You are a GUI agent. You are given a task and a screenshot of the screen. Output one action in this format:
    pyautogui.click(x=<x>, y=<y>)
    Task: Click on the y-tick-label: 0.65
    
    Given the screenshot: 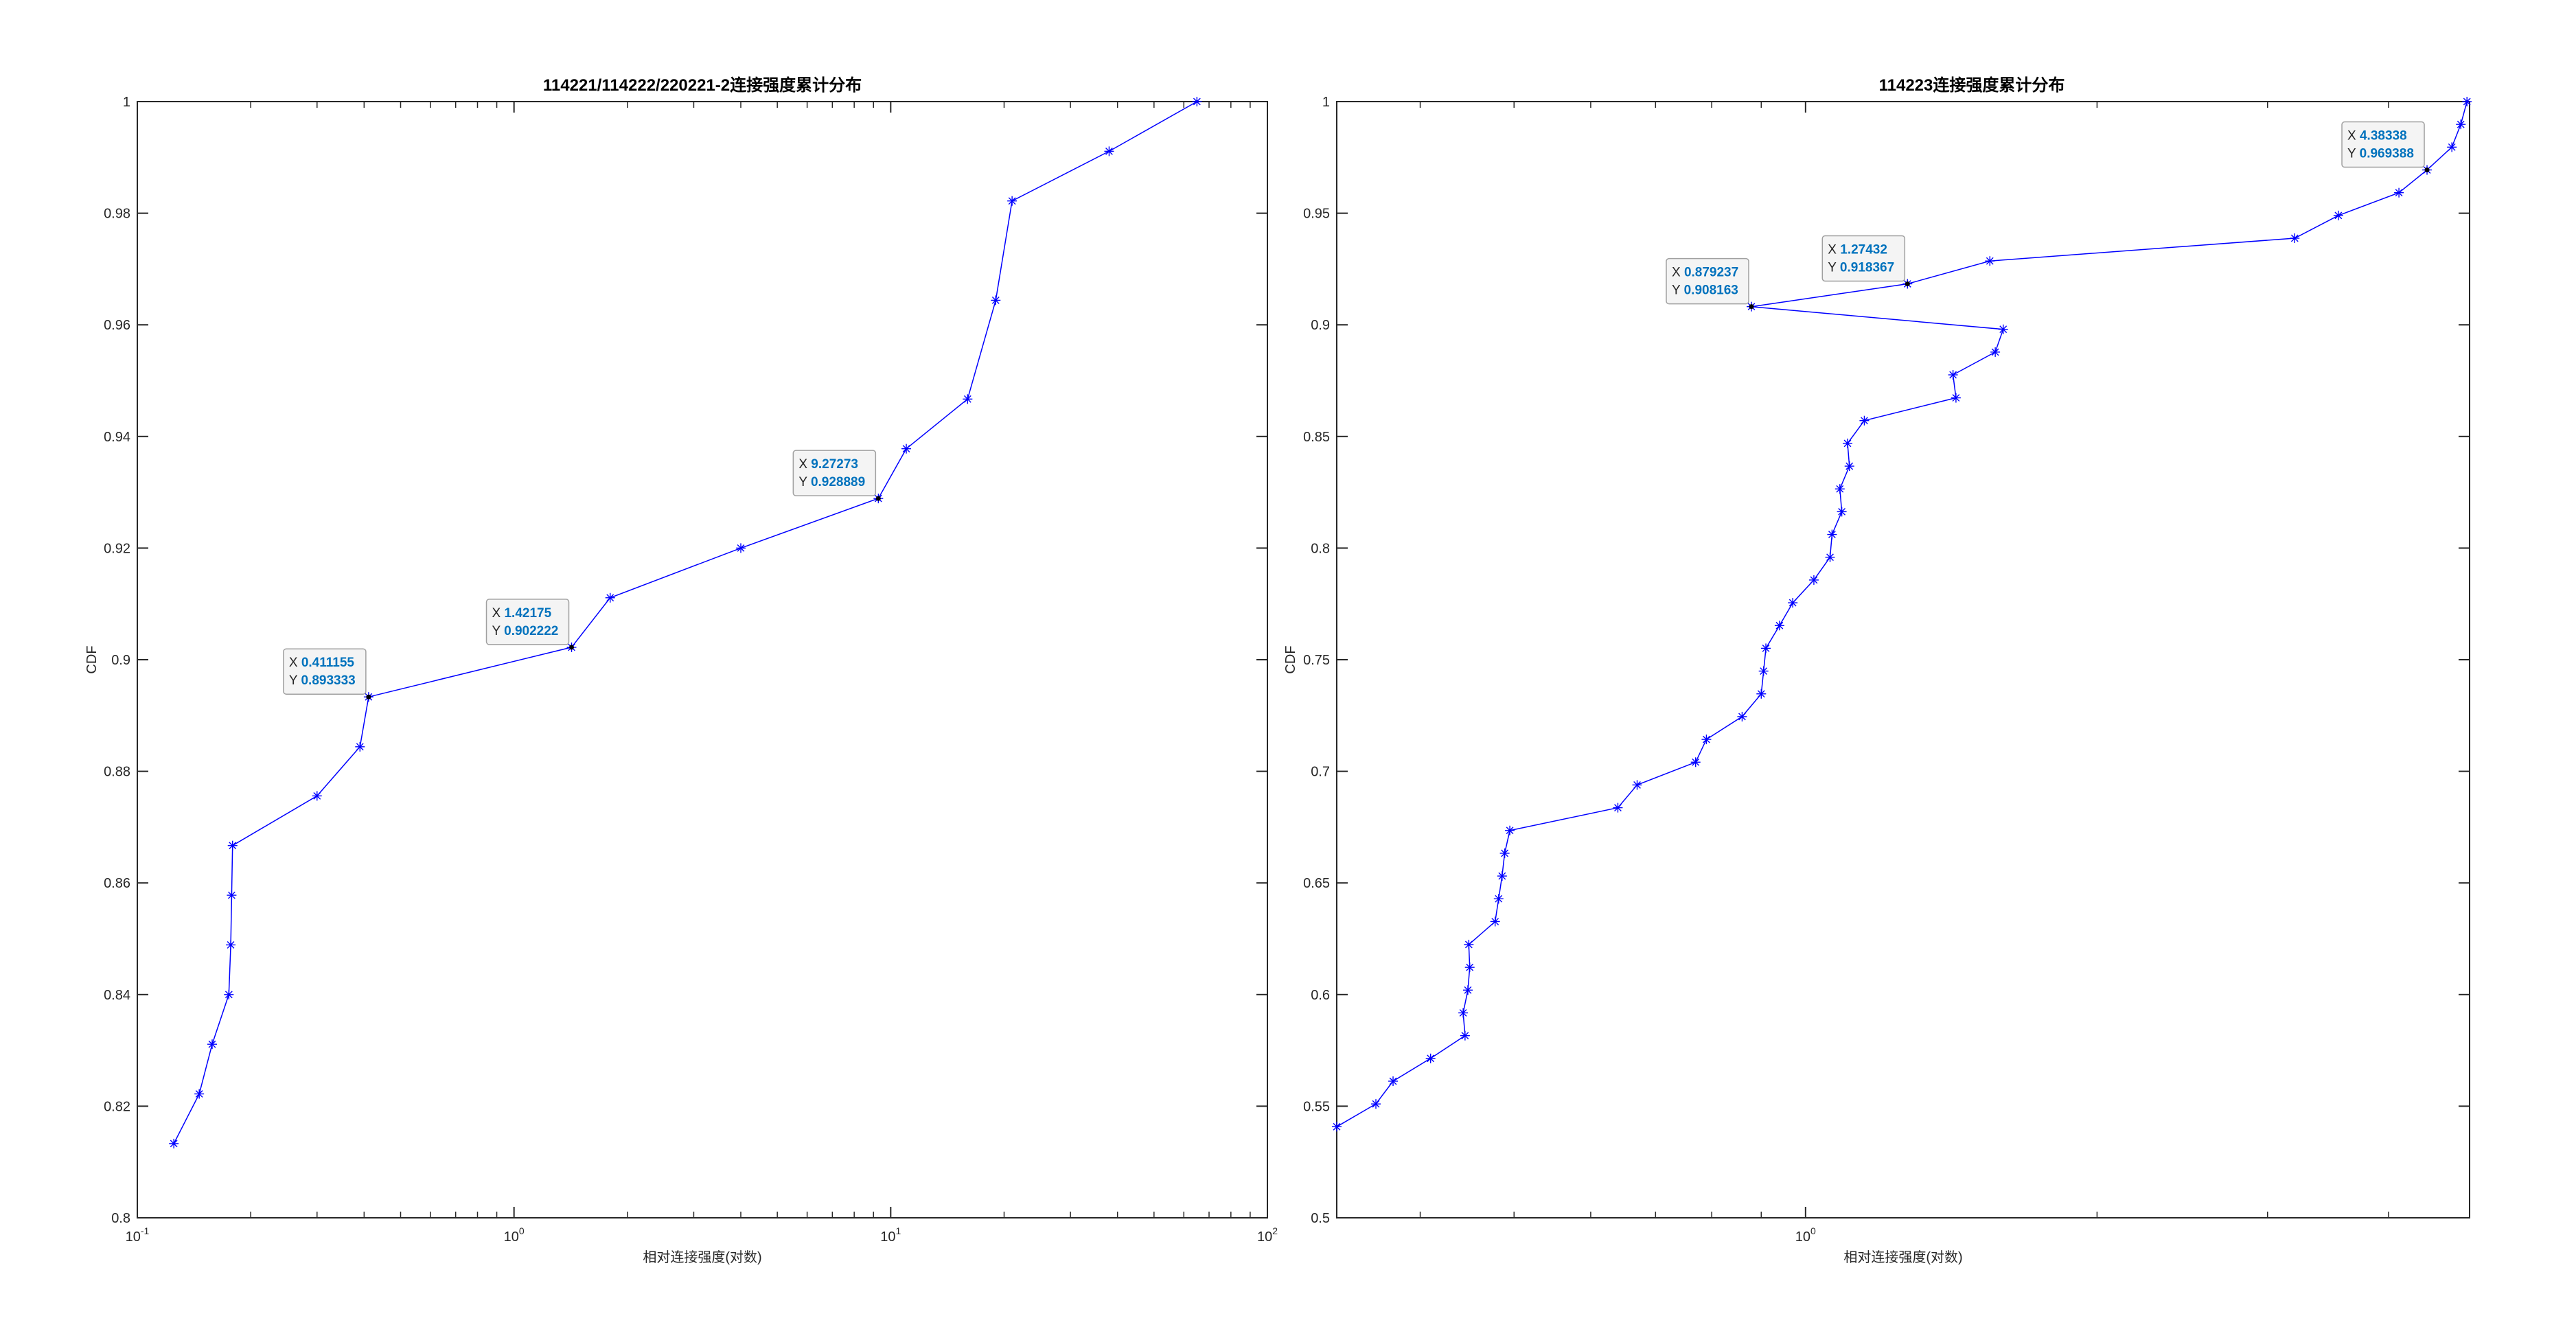 What is the action you would take?
    pyautogui.click(x=1316, y=883)
    